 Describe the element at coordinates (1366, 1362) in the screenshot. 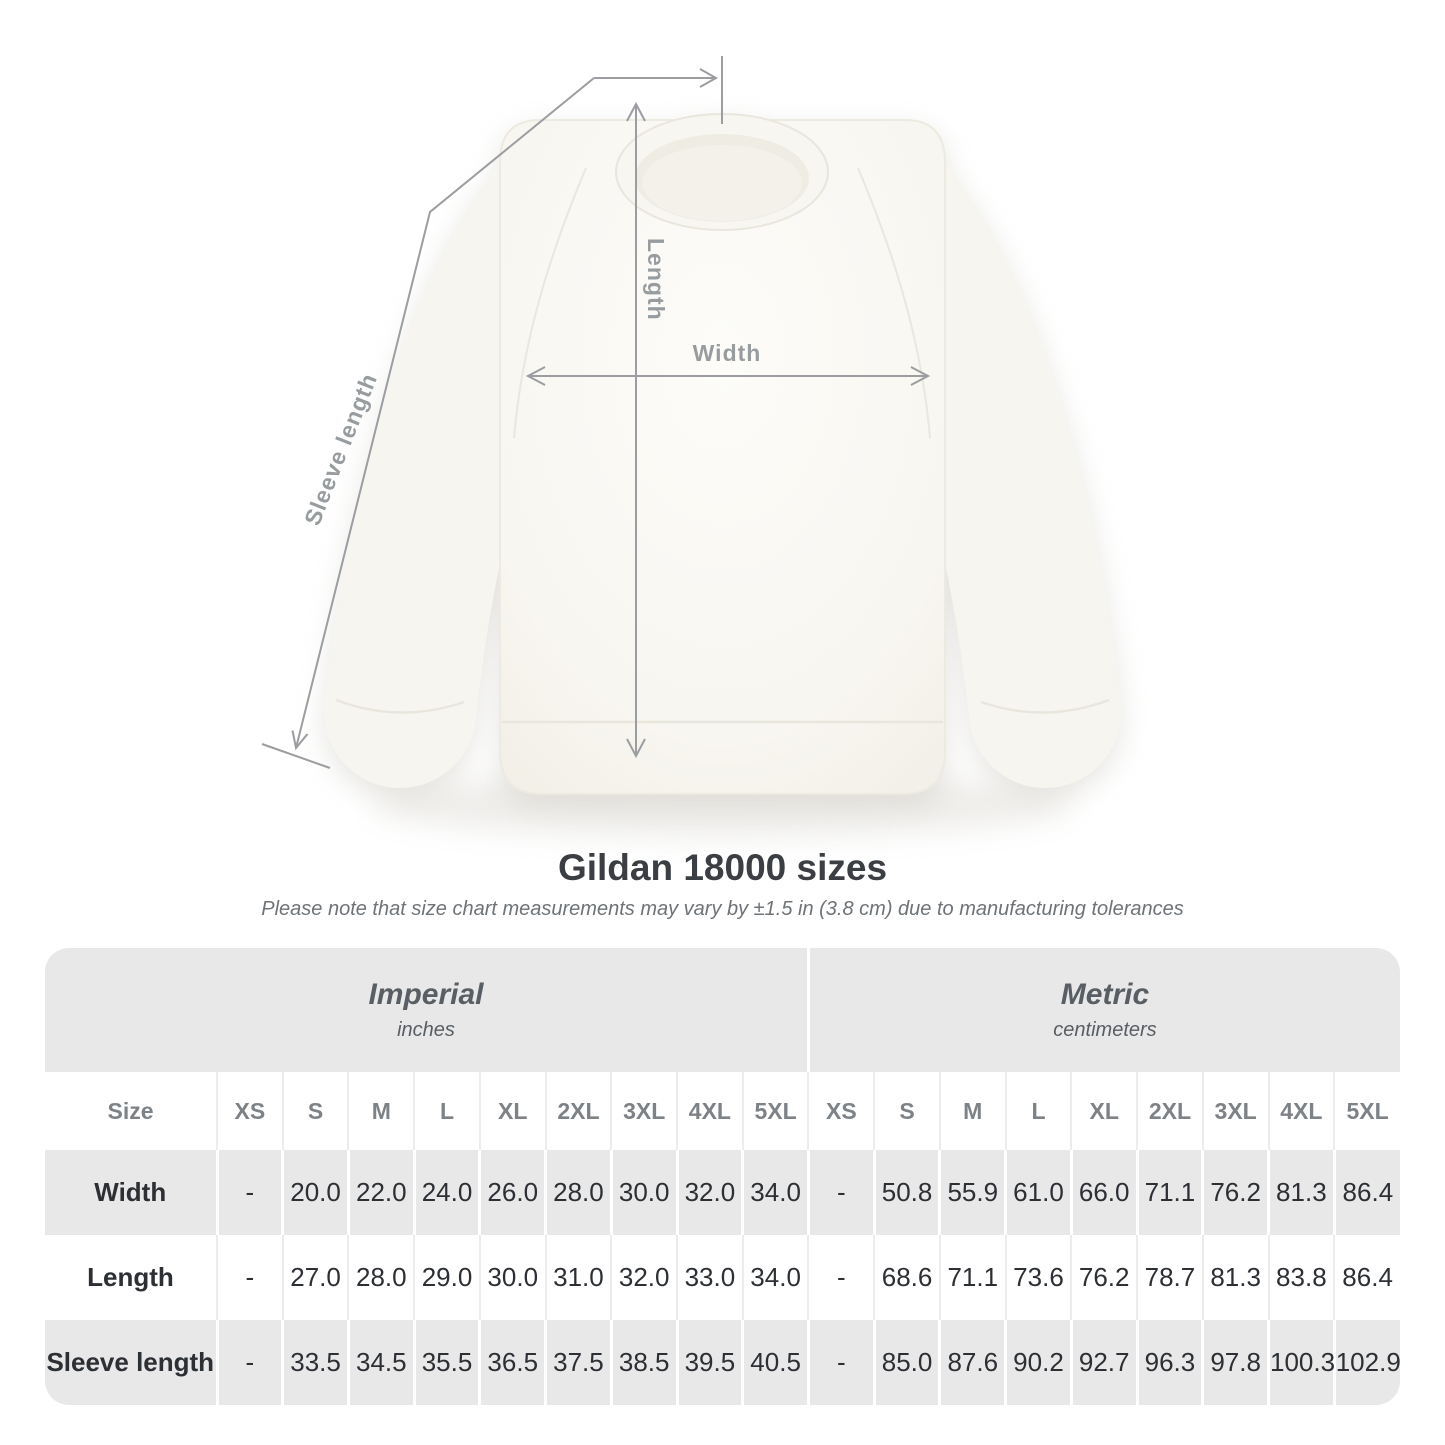

I see `table-cell: 102.9` at that location.